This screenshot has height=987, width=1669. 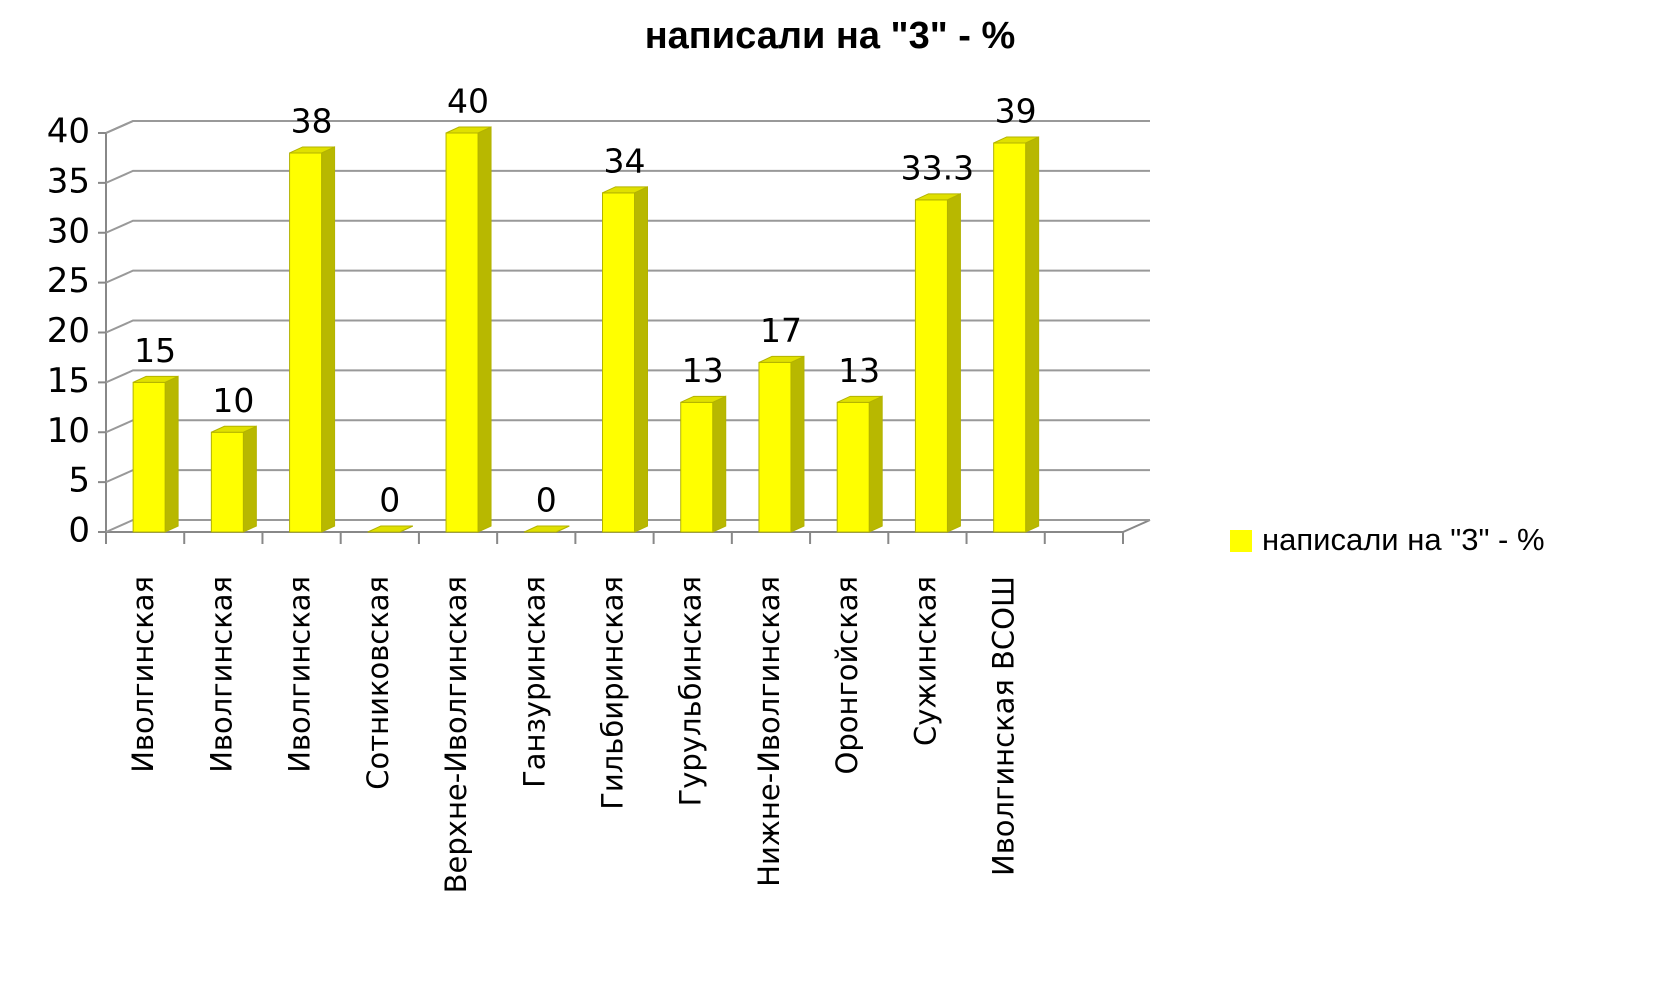 I want to click on y-tick-label: 30, so click(x=68, y=231).